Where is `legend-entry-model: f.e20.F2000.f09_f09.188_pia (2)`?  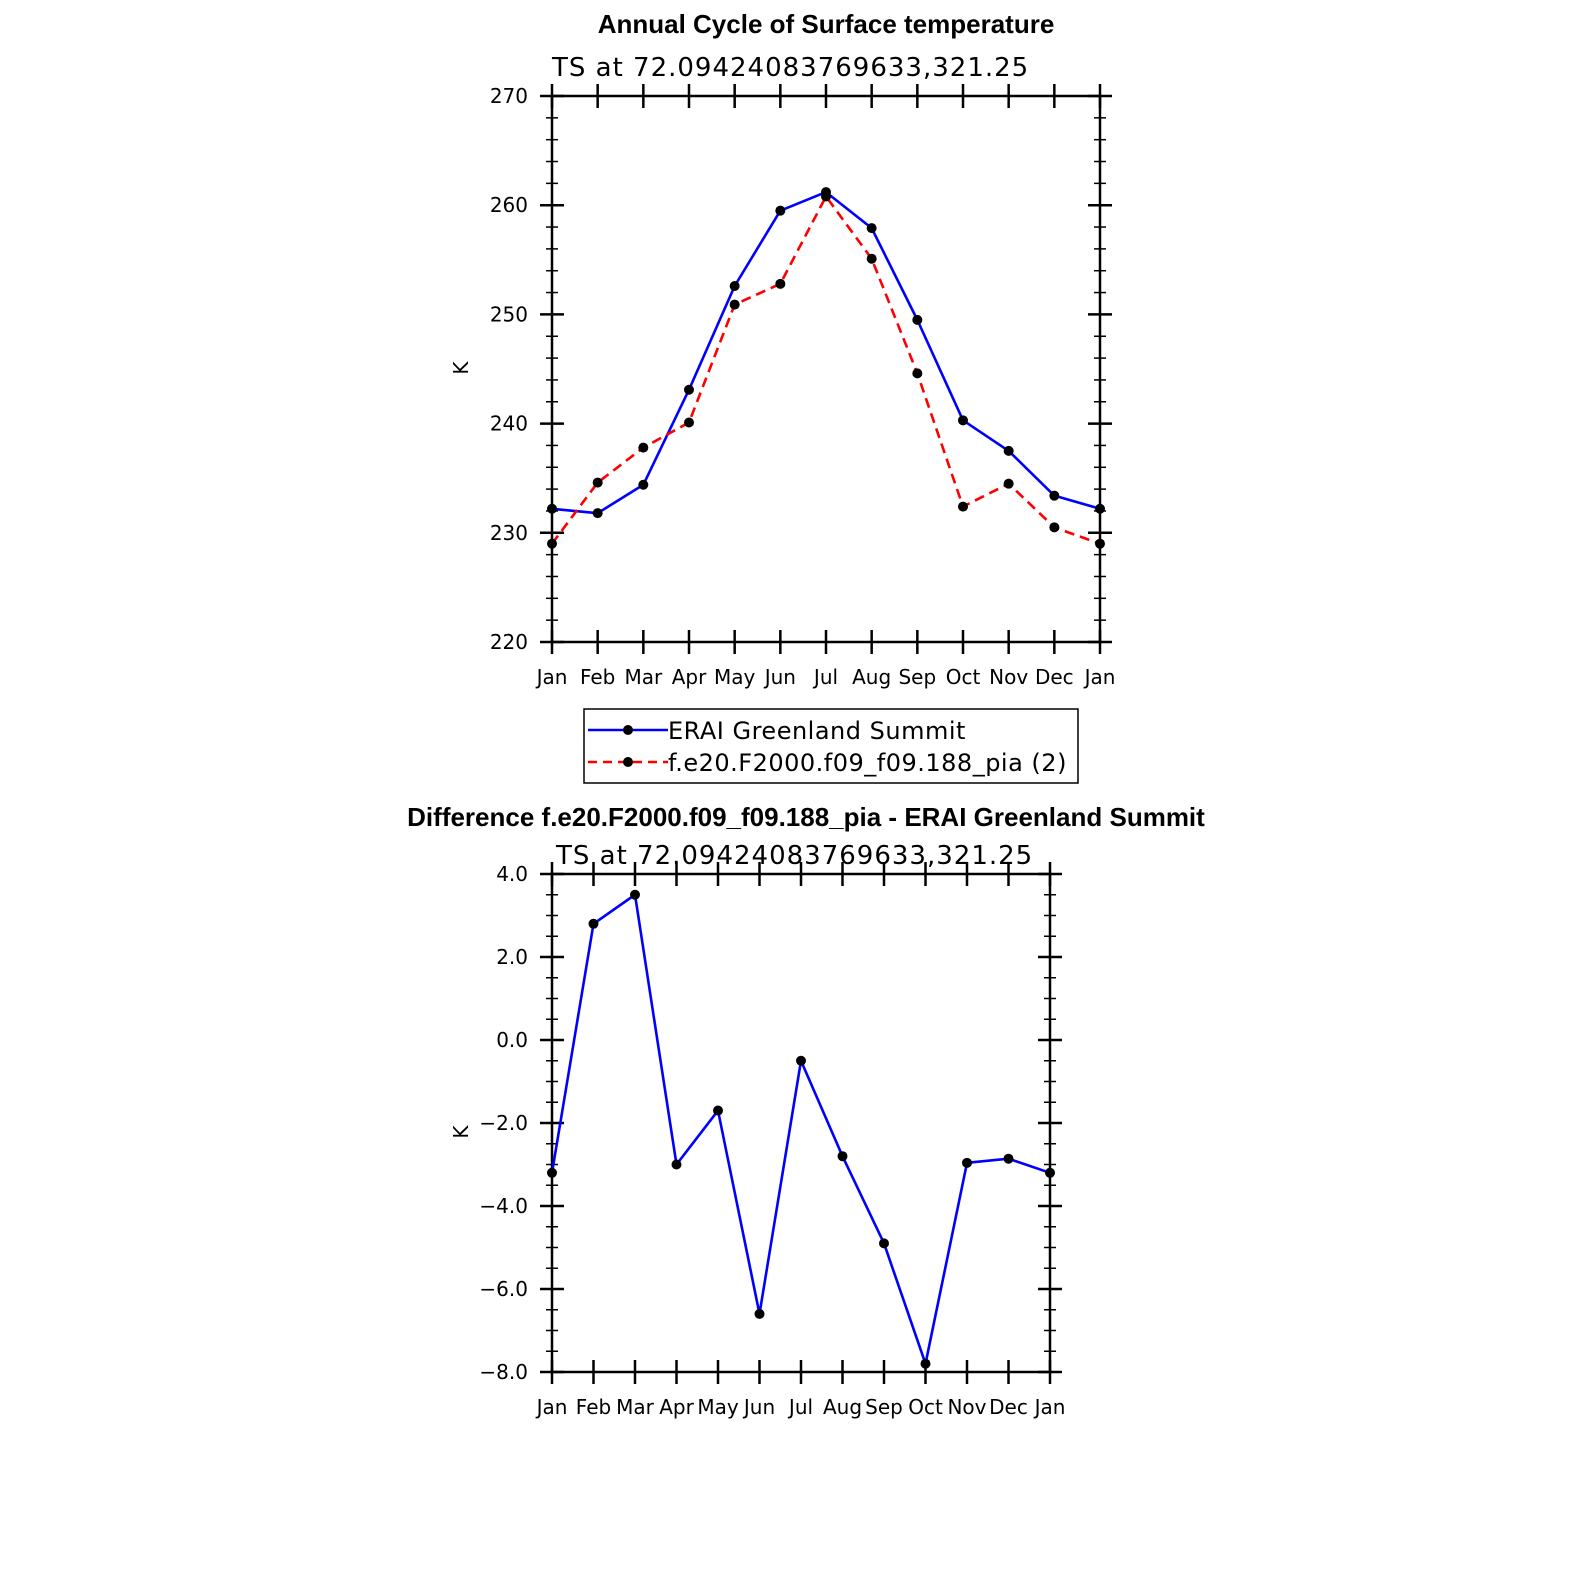 legend-entry-model: f.e20.F2000.f09_f09.188_pia (2) is located at coordinates (867, 763).